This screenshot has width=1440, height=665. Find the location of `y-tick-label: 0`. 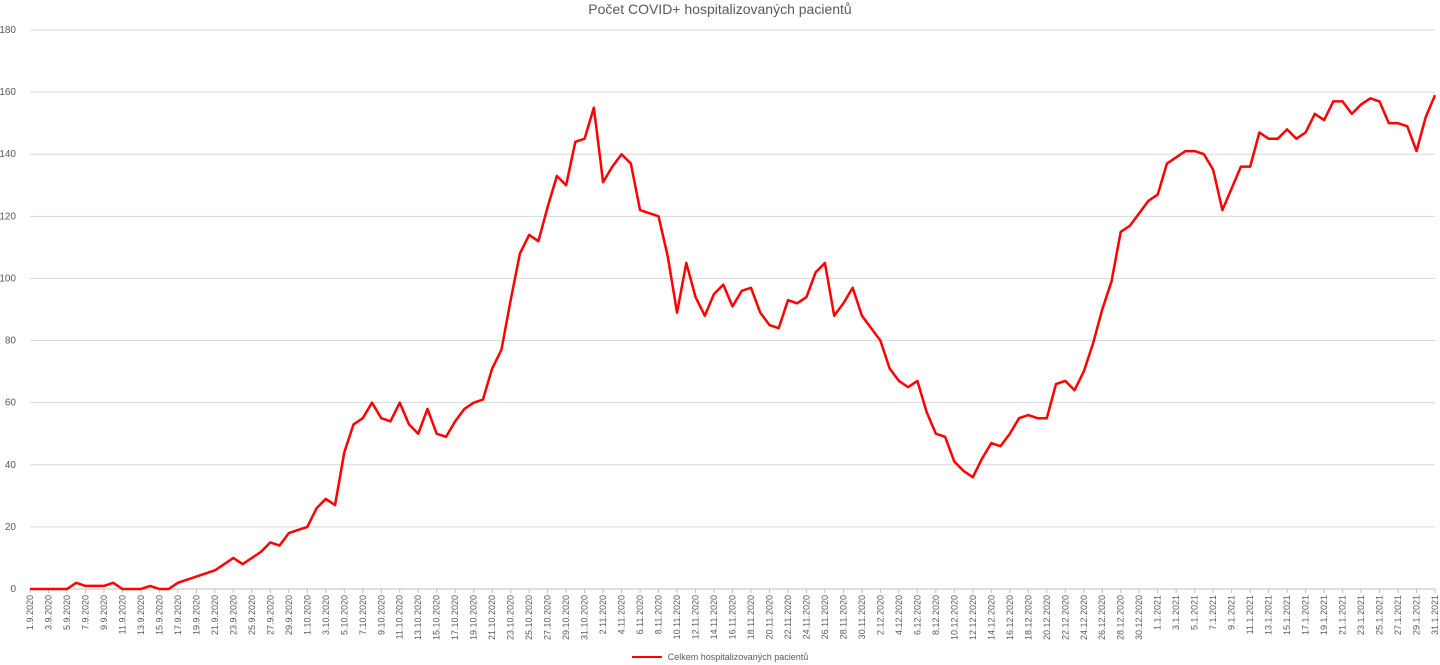

y-tick-label: 0 is located at coordinates (13, 589).